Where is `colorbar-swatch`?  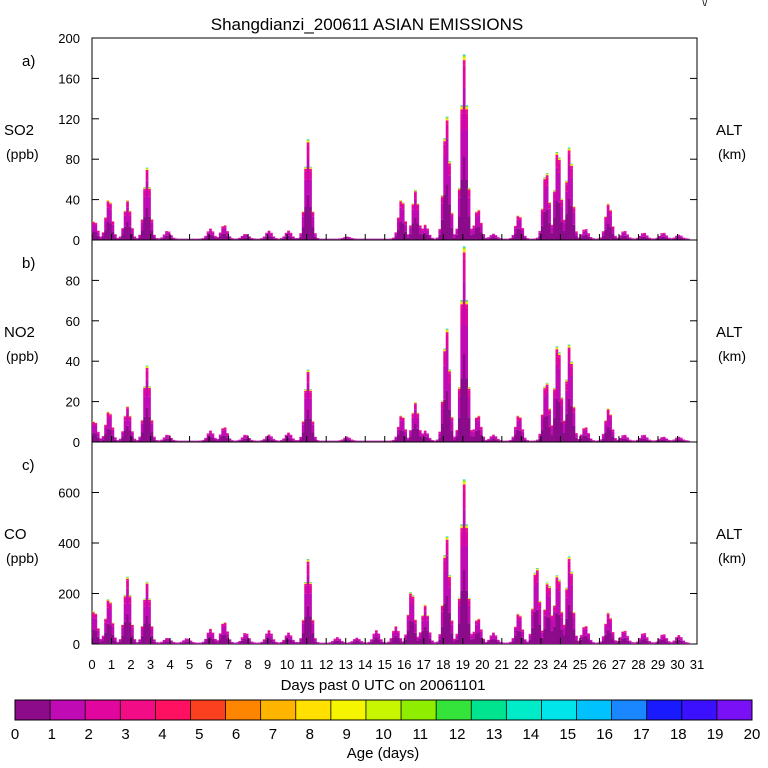 colorbar-swatch is located at coordinates (629, 710).